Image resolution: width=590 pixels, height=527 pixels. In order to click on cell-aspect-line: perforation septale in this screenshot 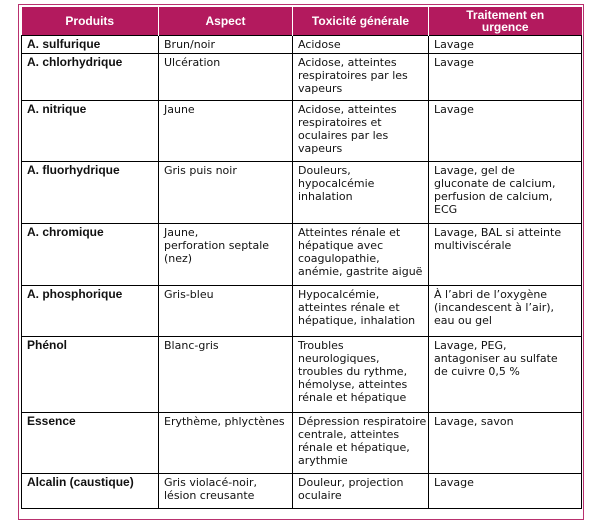, I will do `click(217, 245)`.